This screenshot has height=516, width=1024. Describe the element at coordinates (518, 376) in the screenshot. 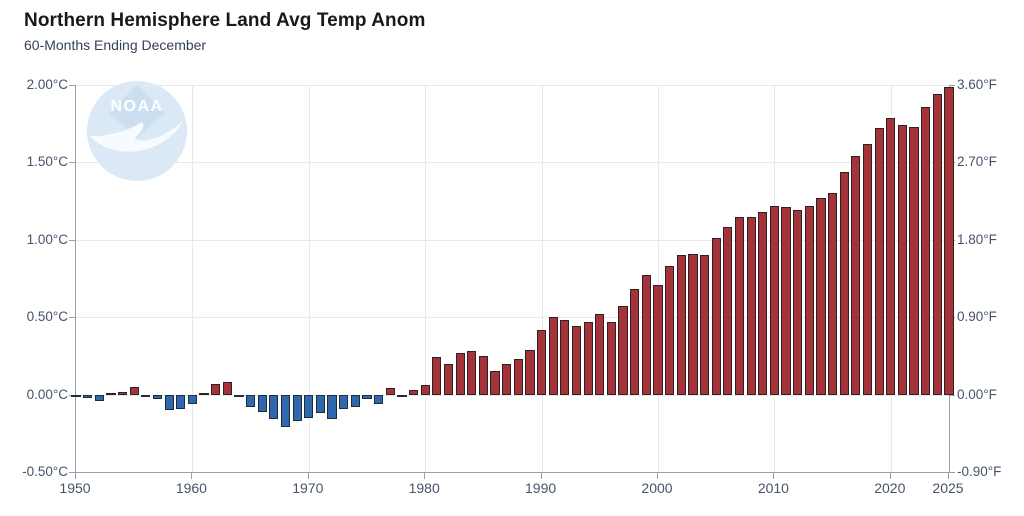

I see `bar-1988` at that location.